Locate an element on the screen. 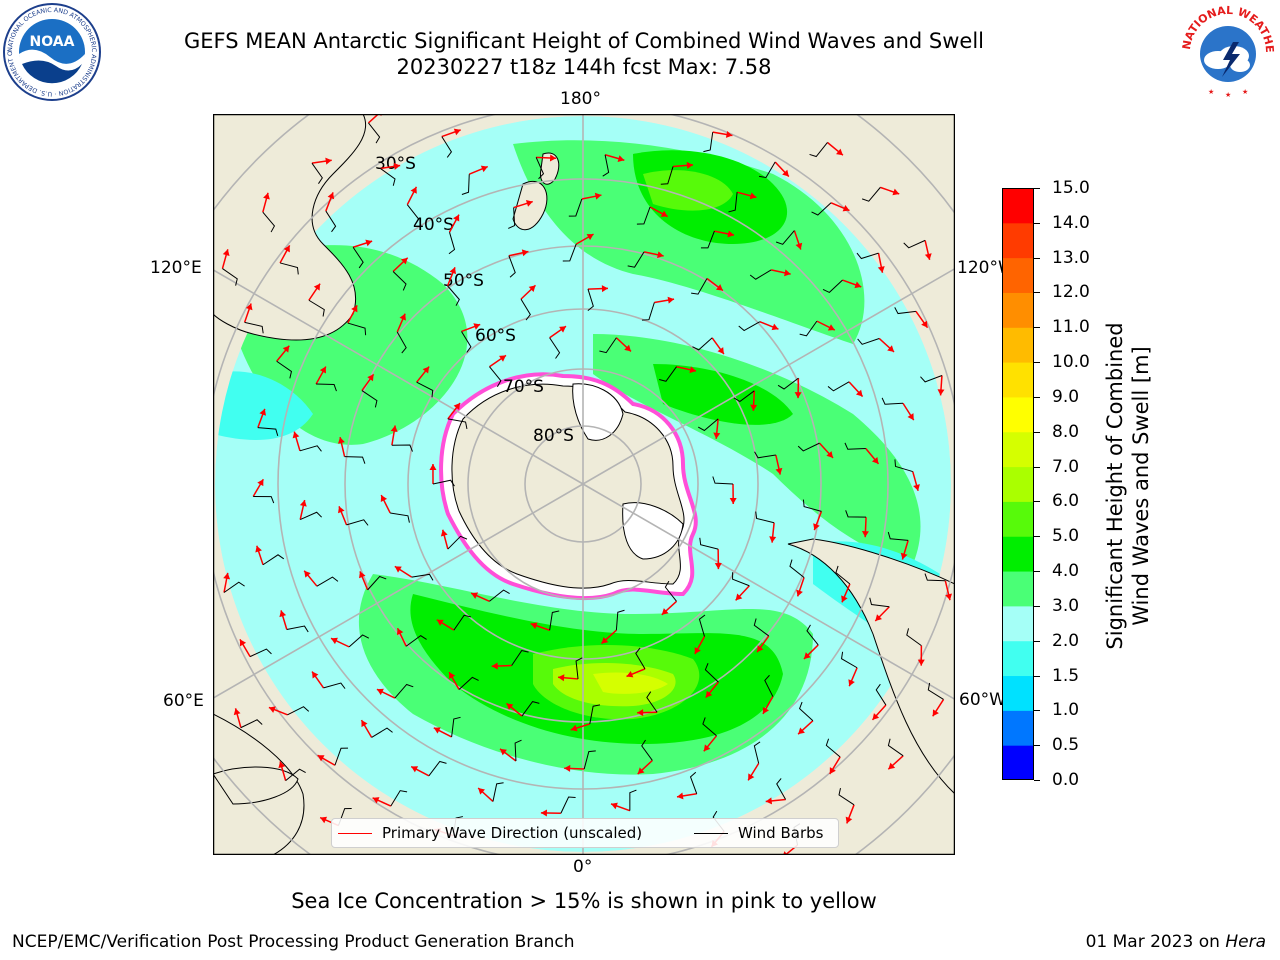 This screenshot has height=960, width=1280. colorbar-tick-label: 2.0 is located at coordinates (1066, 640).